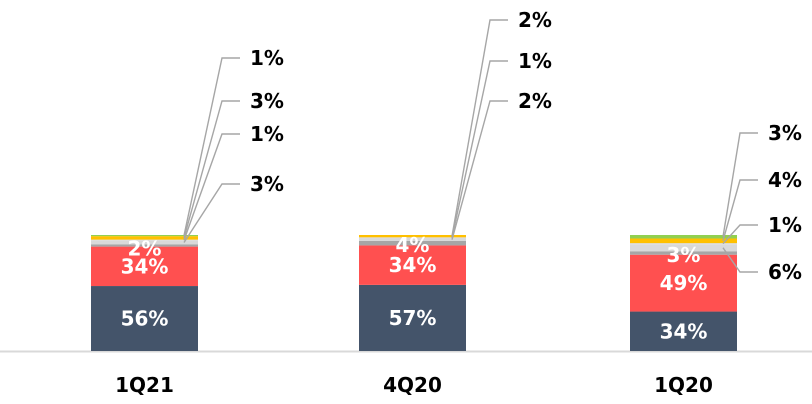 Image resolution: width=812 pixels, height=404 pixels. I want to click on data-label-4q20-2: 34%, so click(413, 265).